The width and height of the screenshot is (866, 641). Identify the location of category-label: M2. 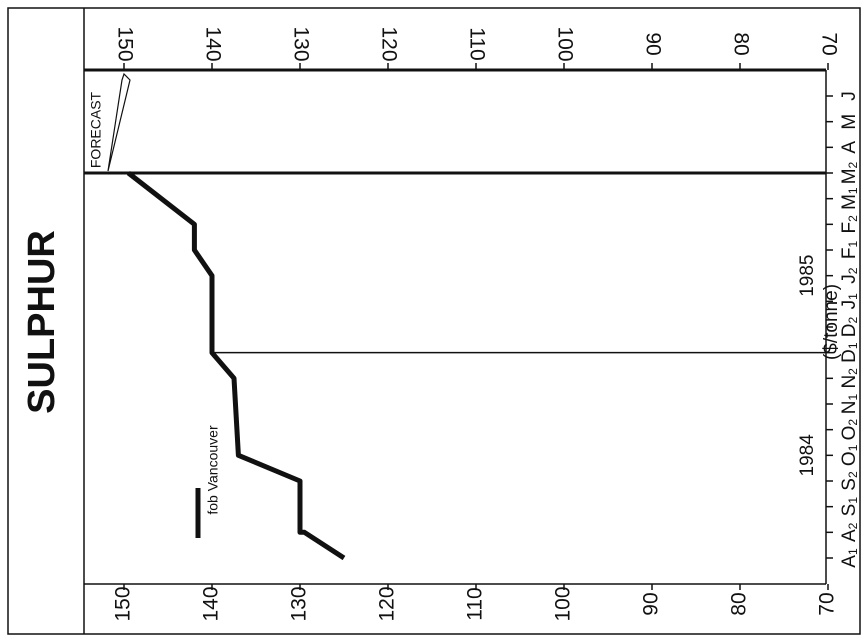
(849, 172).